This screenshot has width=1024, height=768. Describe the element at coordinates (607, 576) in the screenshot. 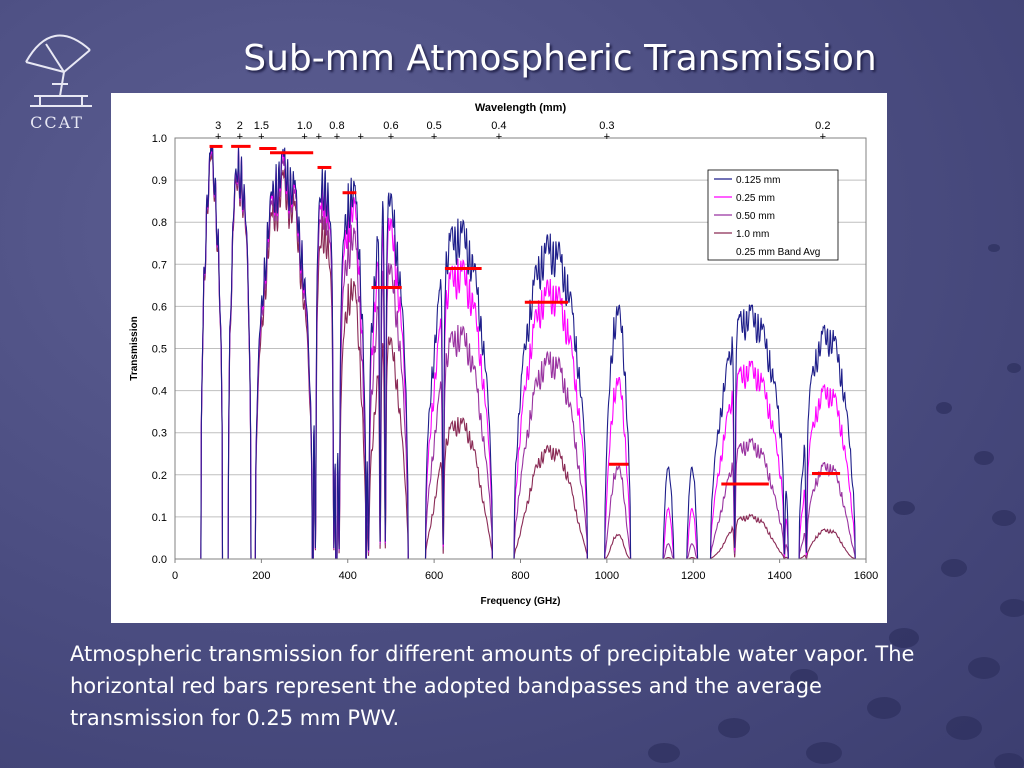

I see `x-tick-label: 1000` at that location.